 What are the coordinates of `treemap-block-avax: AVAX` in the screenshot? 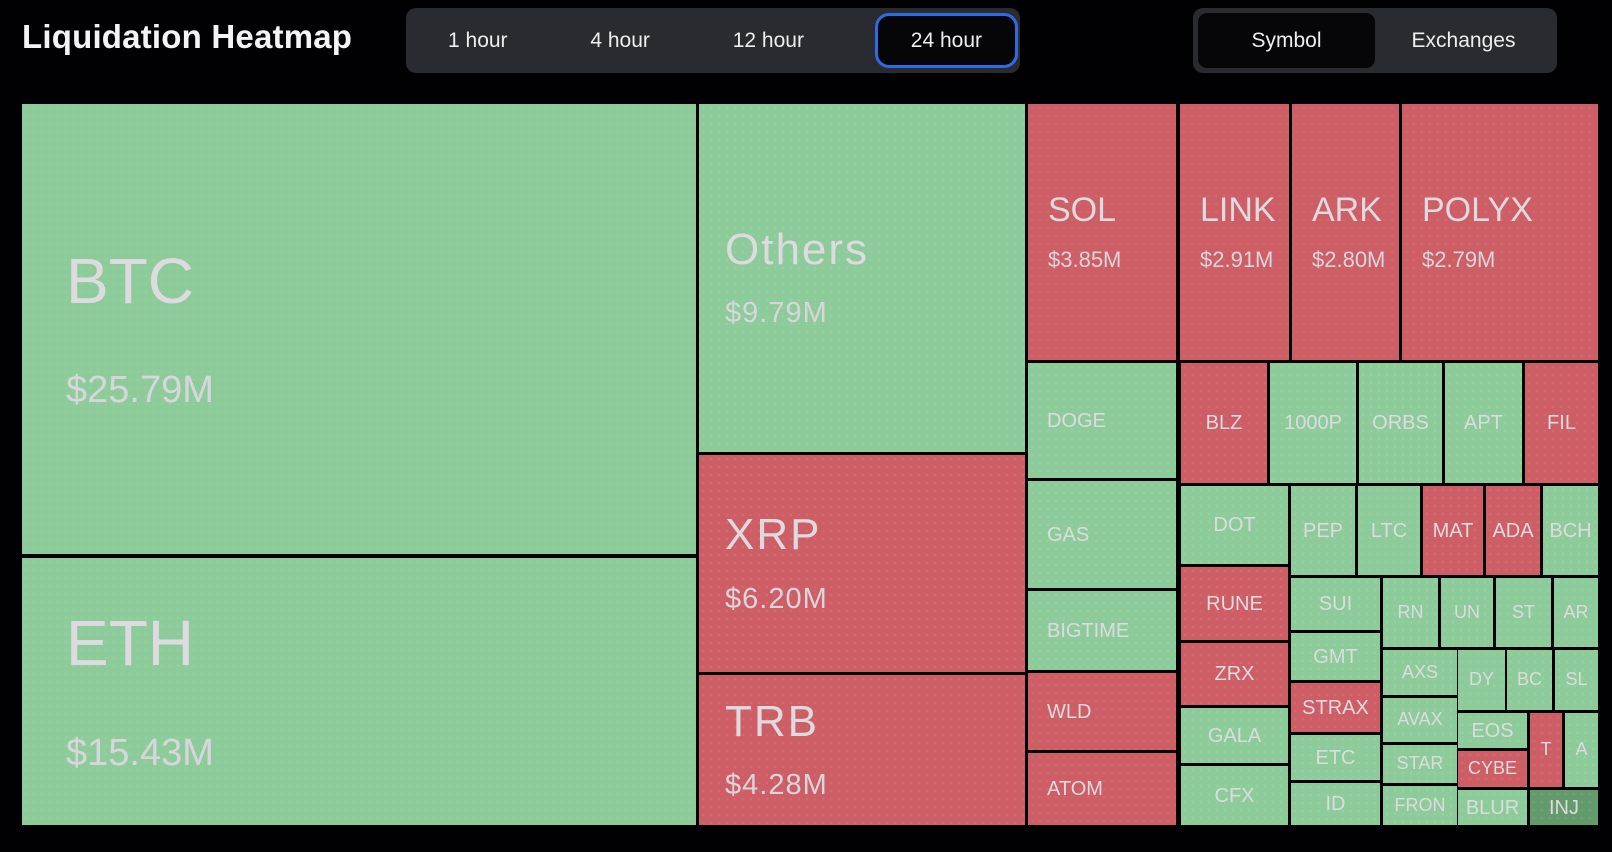 It's located at (1420, 720).